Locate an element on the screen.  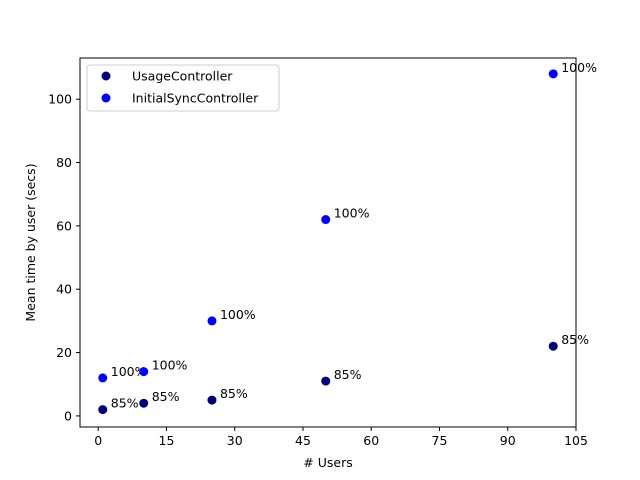
y-tick-label: 100 is located at coordinates (60, 99).